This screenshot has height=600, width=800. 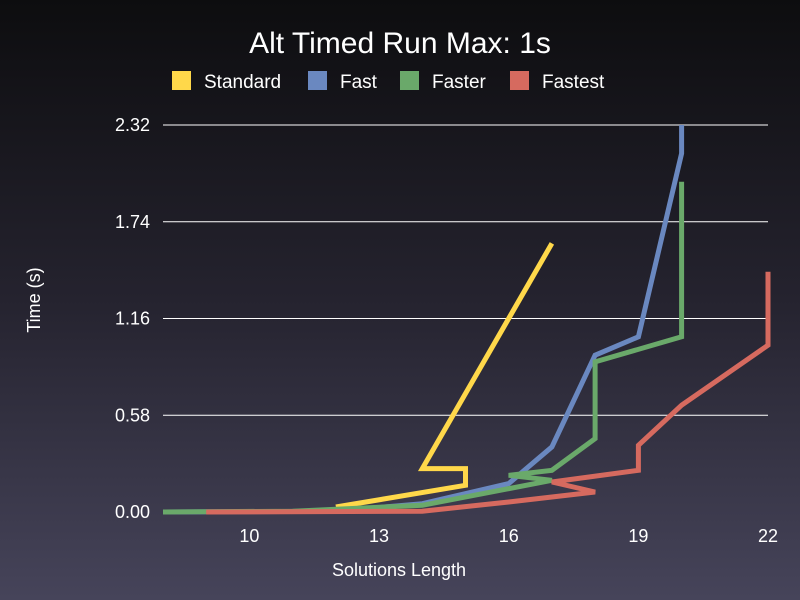 I want to click on legend-label-fast: Fast, so click(x=359, y=82).